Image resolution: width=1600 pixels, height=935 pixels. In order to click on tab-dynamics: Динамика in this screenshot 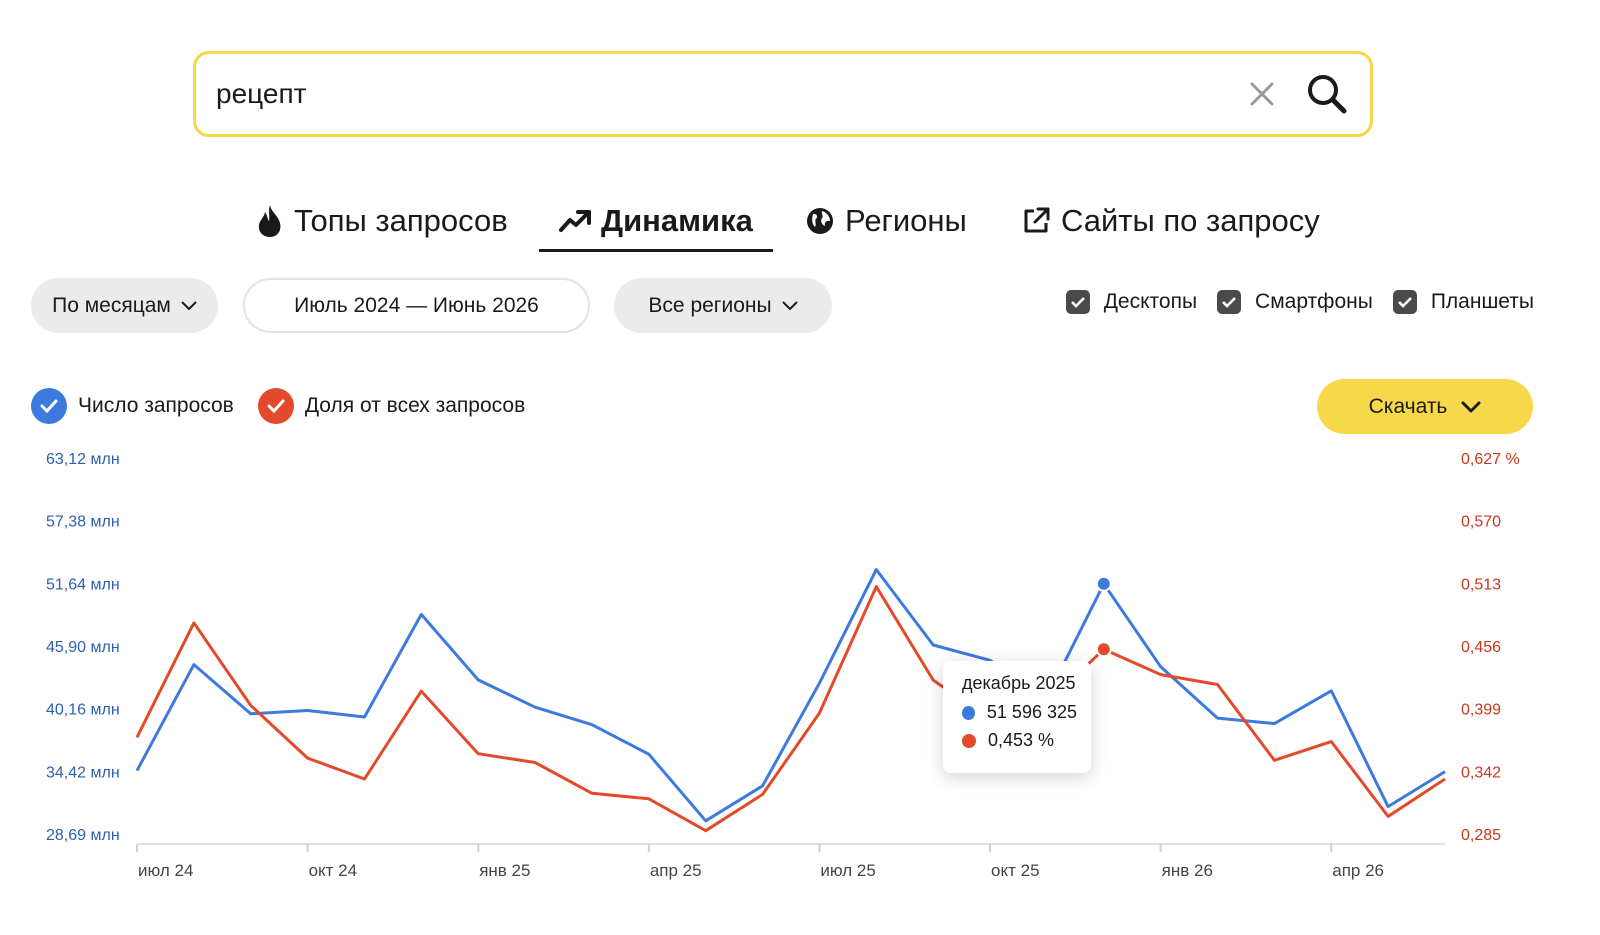, I will do `click(656, 224)`.